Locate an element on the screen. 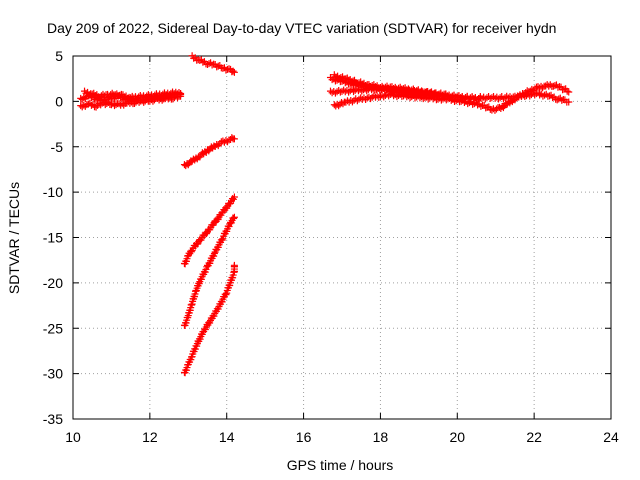  x-tick-label: 12 is located at coordinates (150, 437).